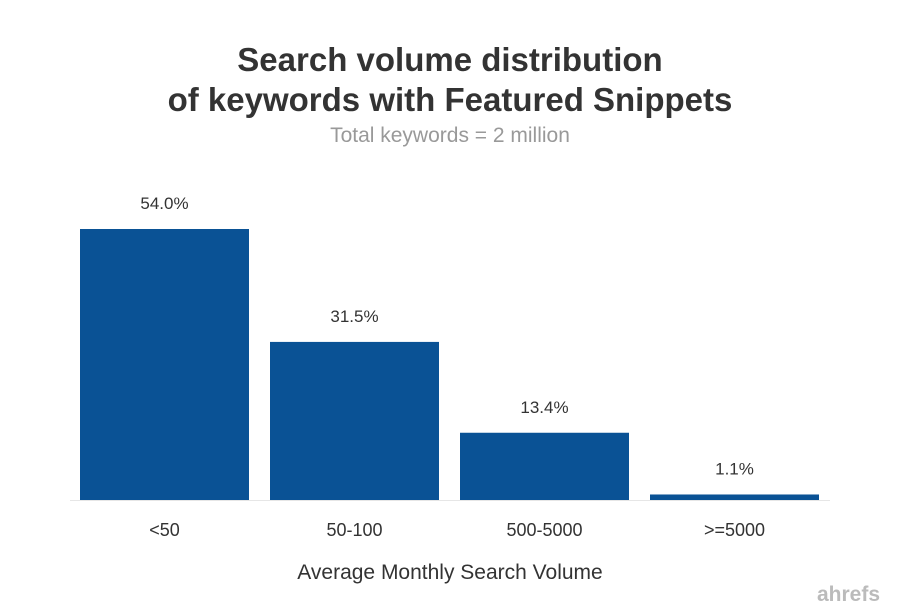  Describe the element at coordinates (450, 572) in the screenshot. I see `x-axis-label: Average Monthly Search Volume` at that location.